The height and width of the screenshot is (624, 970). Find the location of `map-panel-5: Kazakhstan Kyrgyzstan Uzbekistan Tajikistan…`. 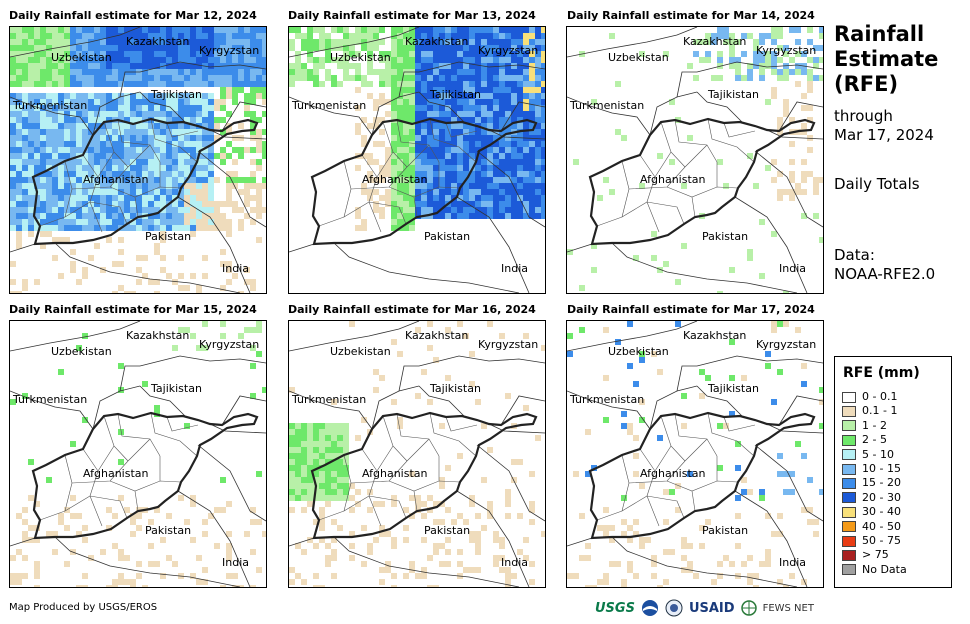

map-panel-5: Kazakhstan Kyrgyzstan Uzbekistan Tajikistan… is located at coordinates (417, 454).